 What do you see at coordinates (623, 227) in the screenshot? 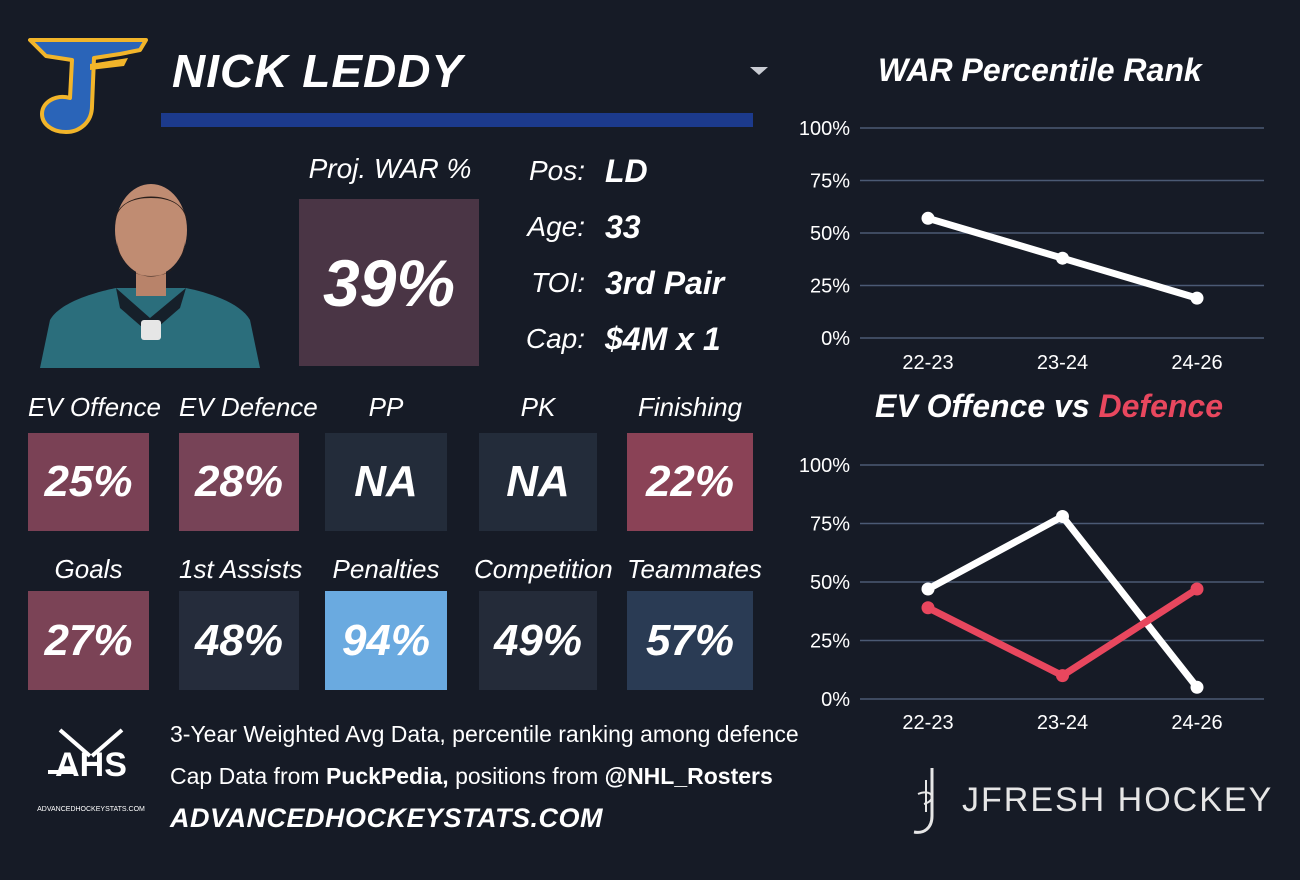
I see `age-value: 33` at bounding box center [623, 227].